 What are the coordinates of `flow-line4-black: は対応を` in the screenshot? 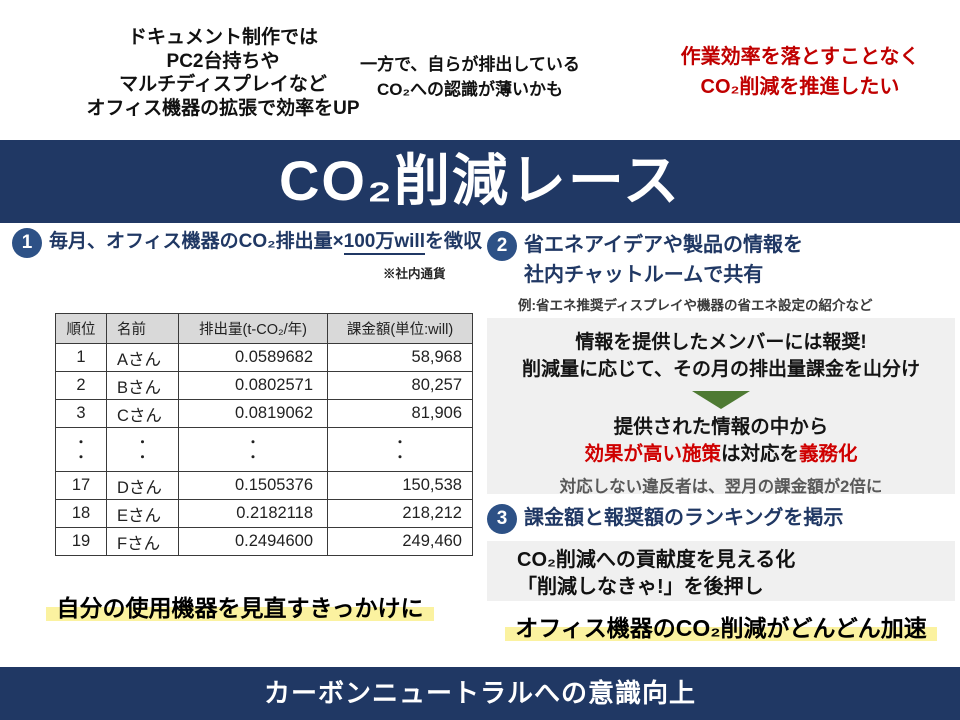 It's located at (759, 454).